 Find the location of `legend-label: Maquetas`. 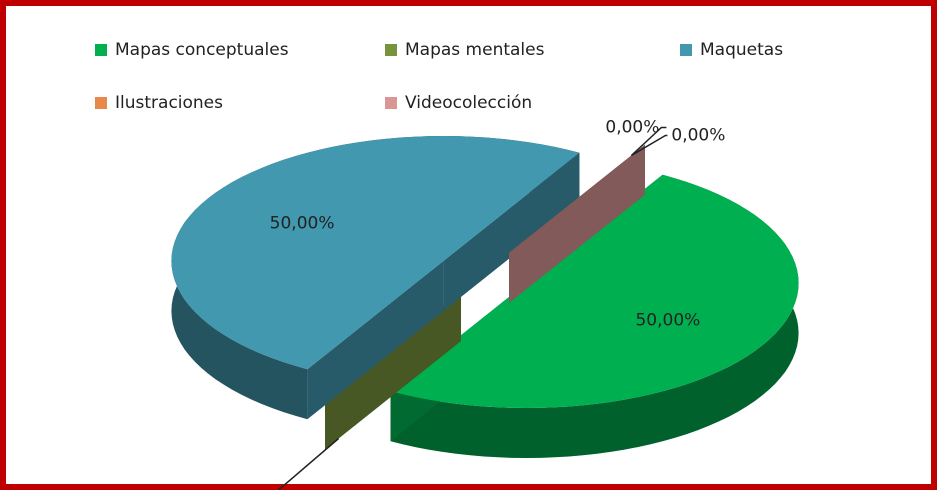

legend-label: Maquetas is located at coordinates (741, 50).